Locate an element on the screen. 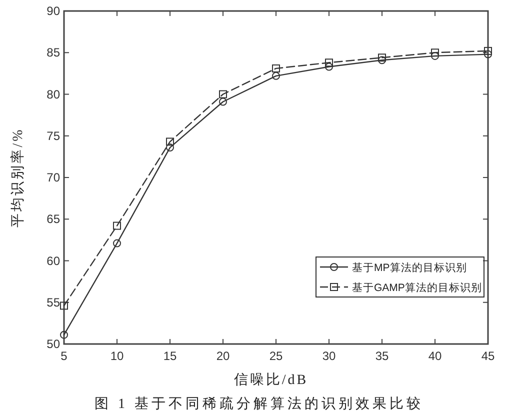 The width and height of the screenshot is (510, 419). x-tick-label: 40 is located at coordinates (435, 356).